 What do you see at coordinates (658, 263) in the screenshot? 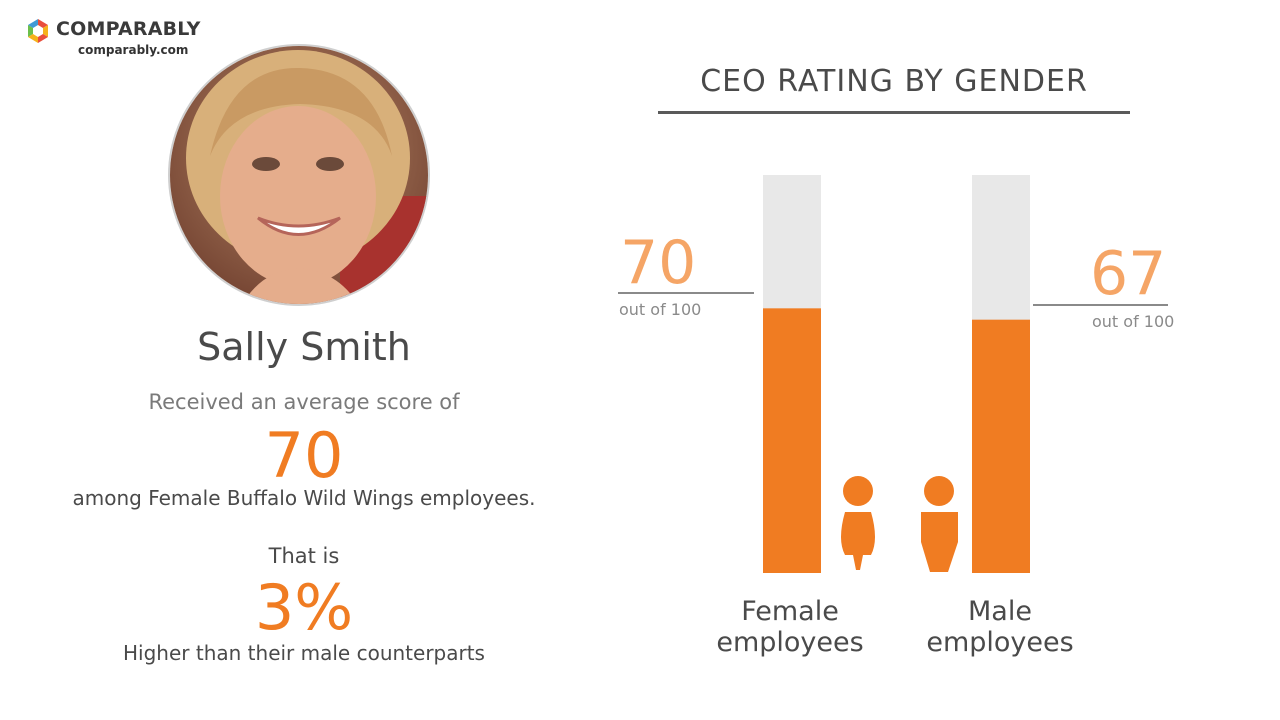
I see `value-label-0: 70` at bounding box center [658, 263].